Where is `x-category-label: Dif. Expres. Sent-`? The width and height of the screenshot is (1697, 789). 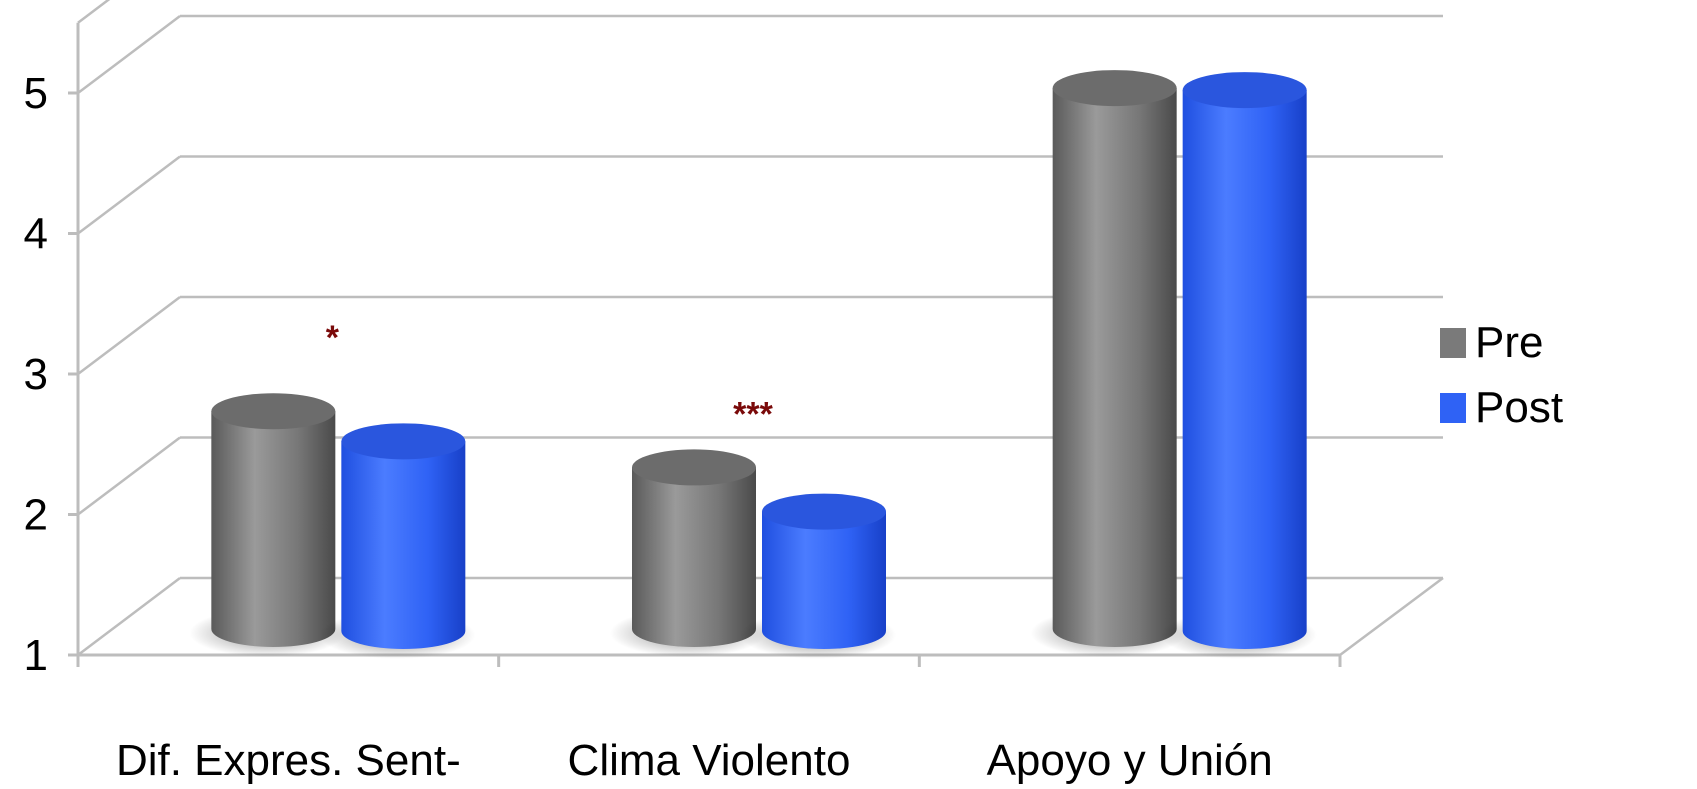
x-category-label: Dif. Expres. Sent- is located at coordinates (288, 760).